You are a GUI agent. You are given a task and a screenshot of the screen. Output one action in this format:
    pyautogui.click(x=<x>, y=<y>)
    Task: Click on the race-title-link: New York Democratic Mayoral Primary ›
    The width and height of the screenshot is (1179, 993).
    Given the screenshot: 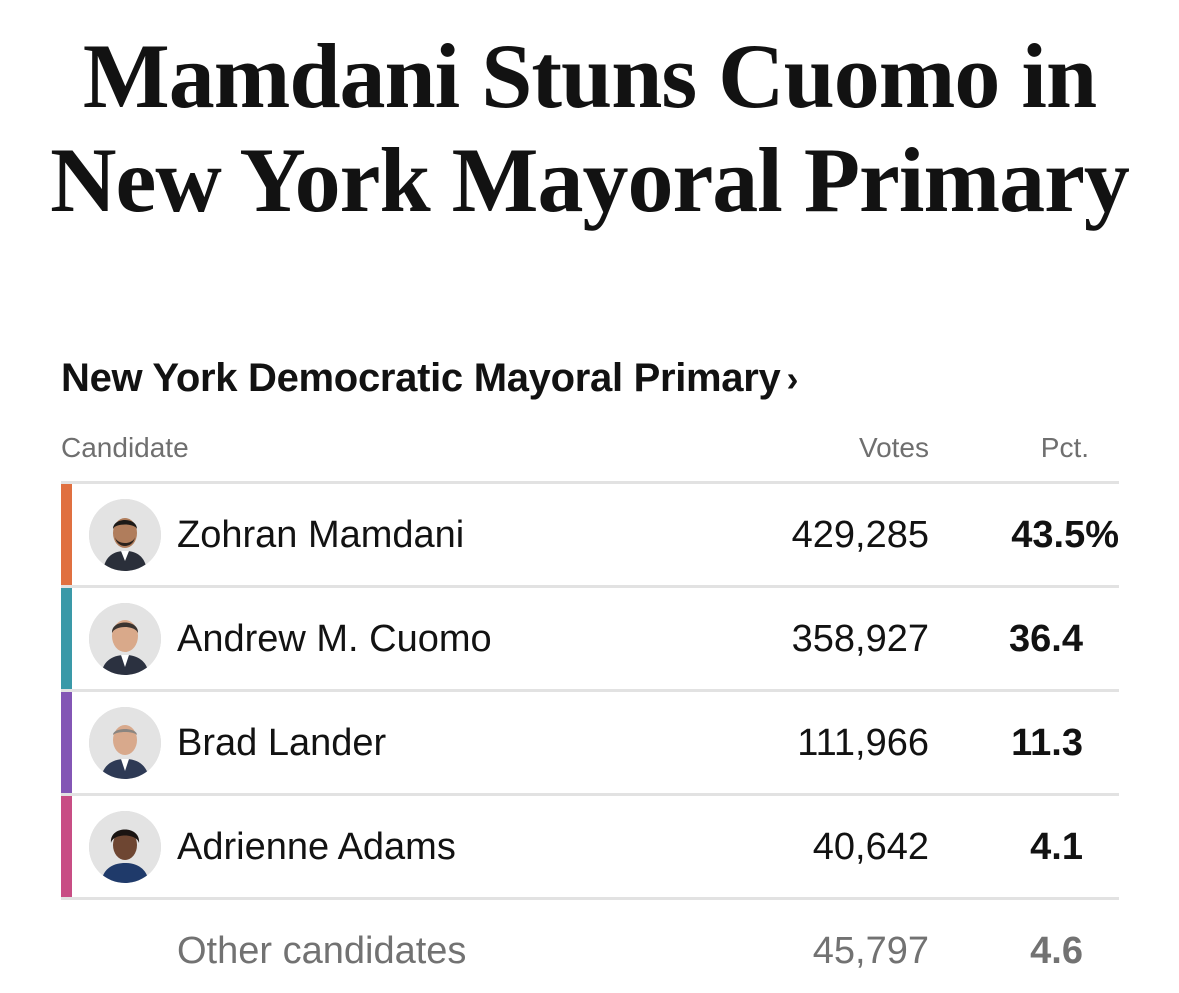 What is the action you would take?
    pyautogui.click(x=429, y=378)
    